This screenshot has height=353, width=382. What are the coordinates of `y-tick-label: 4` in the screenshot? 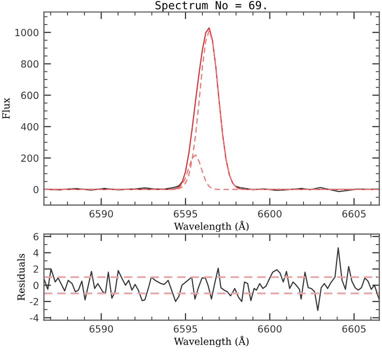 It's located at (36, 252).